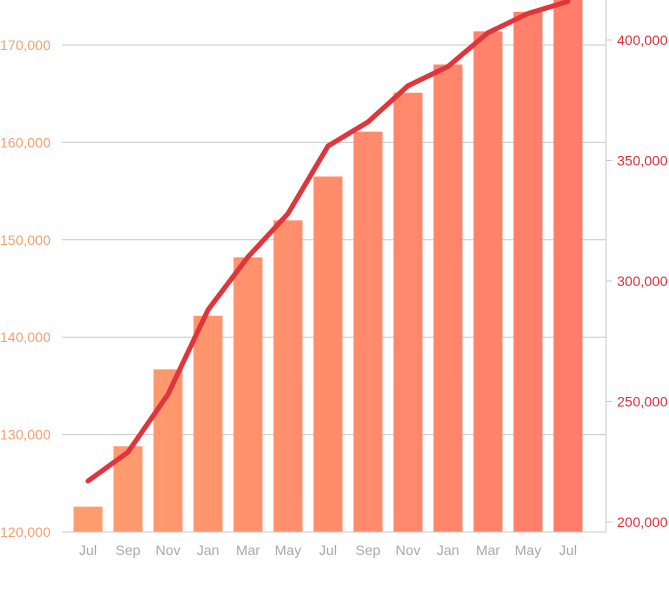 This screenshot has width=669, height=593. What do you see at coordinates (25, 45) in the screenshot?
I see `left-tick-label: 170,000` at bounding box center [25, 45].